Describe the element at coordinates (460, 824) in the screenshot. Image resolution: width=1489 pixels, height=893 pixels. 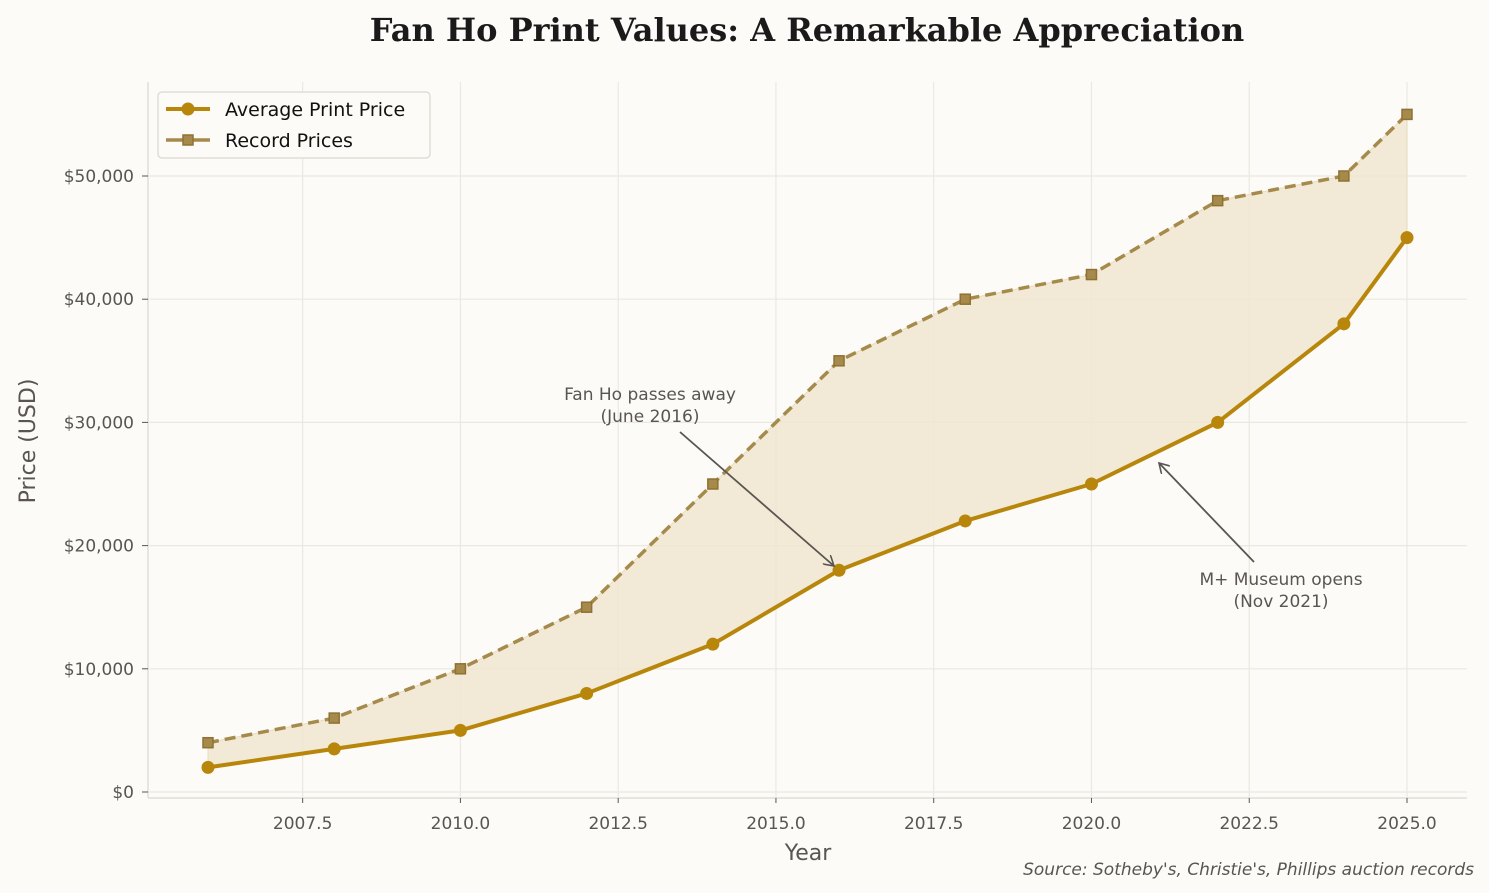
I see `x-tick-label: 2010.0` at that location.